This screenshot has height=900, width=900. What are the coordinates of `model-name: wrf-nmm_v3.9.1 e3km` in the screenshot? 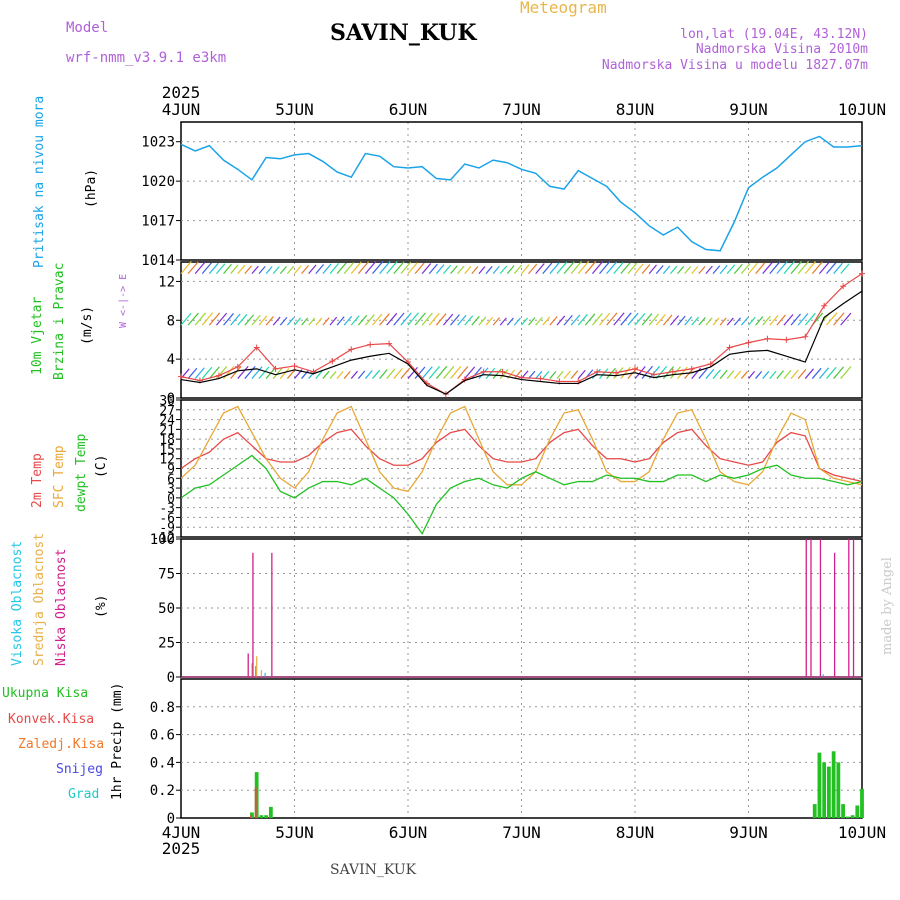 It's located at (146, 58).